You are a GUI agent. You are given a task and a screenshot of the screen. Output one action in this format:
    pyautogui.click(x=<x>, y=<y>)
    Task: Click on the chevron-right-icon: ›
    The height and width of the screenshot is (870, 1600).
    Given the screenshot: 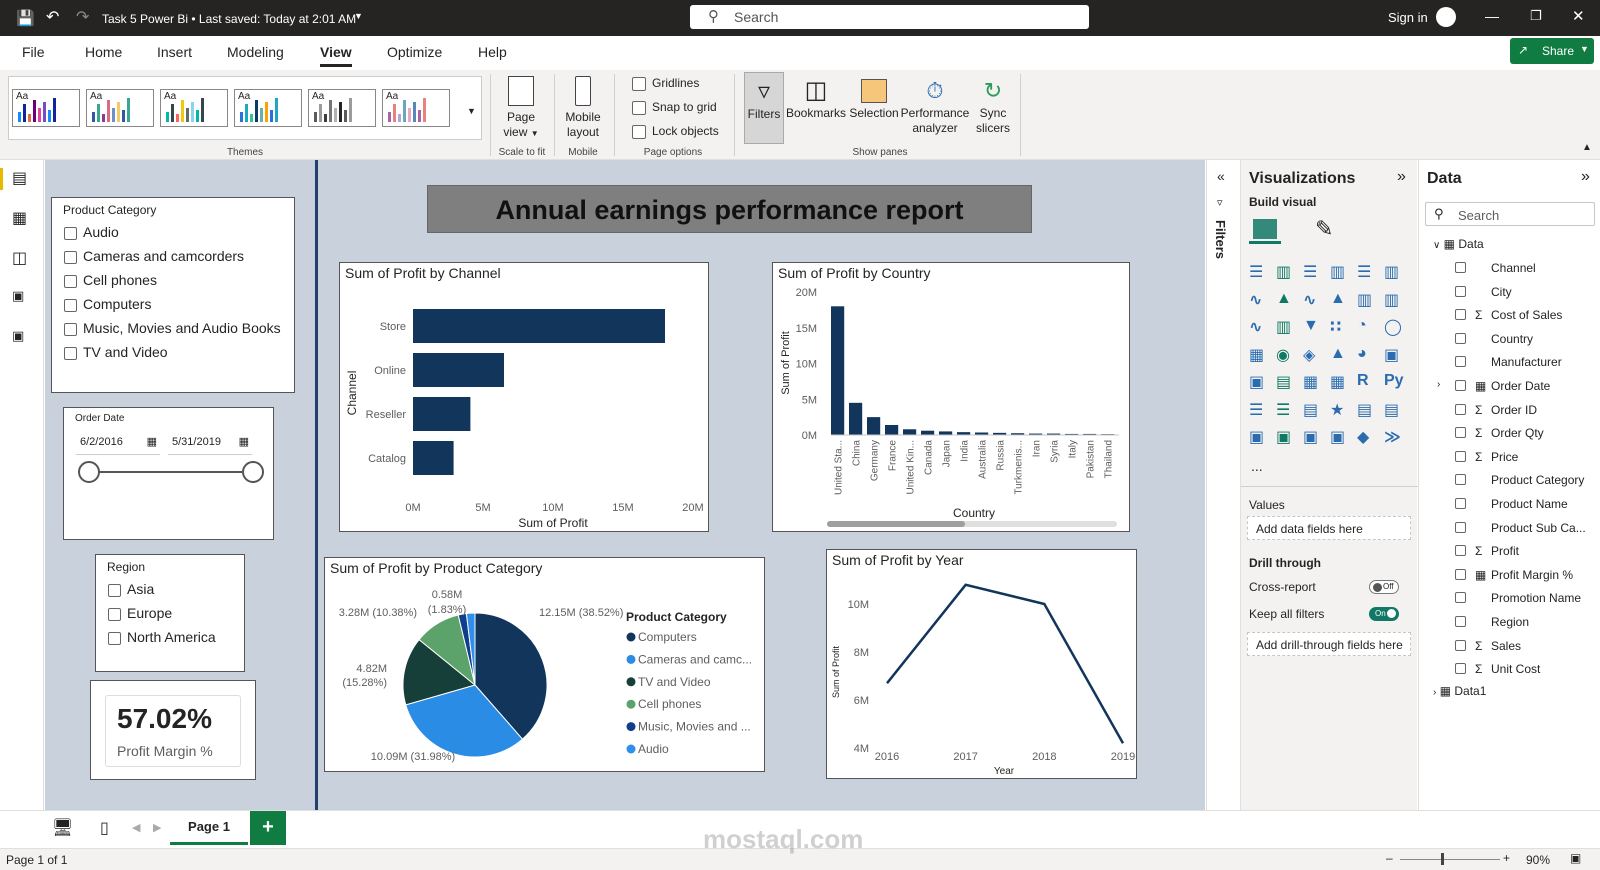 What is the action you would take?
    pyautogui.click(x=1435, y=692)
    